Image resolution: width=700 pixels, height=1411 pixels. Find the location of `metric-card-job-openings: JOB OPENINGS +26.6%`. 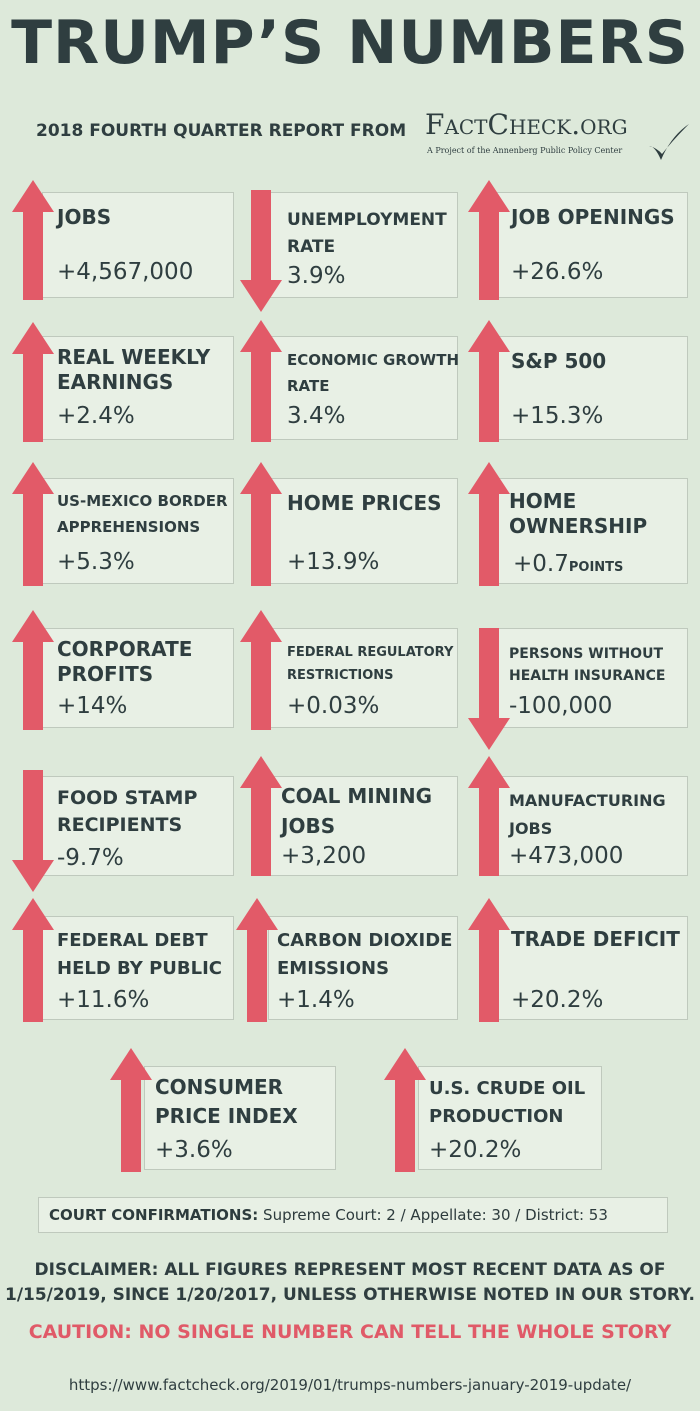

metric-card-job-openings: JOB OPENINGS +26.6% is located at coordinates (590, 245).